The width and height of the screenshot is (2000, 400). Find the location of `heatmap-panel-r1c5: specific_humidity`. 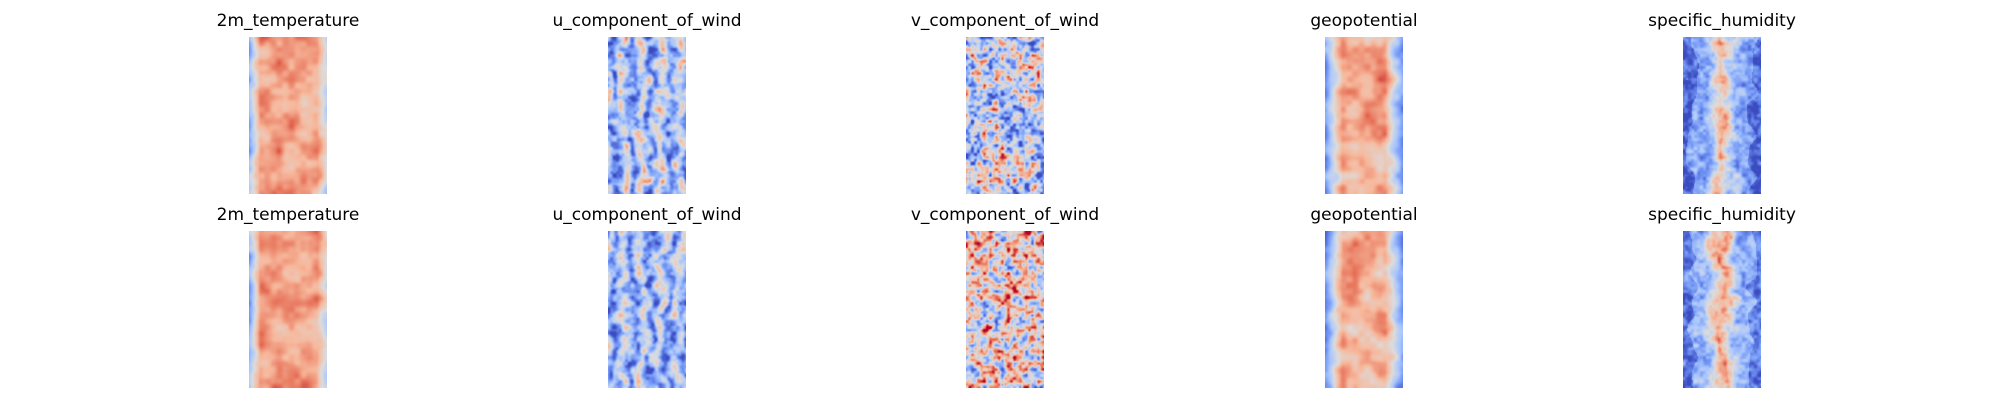

heatmap-panel-r1c5: specific_humidity is located at coordinates (1722, 115).